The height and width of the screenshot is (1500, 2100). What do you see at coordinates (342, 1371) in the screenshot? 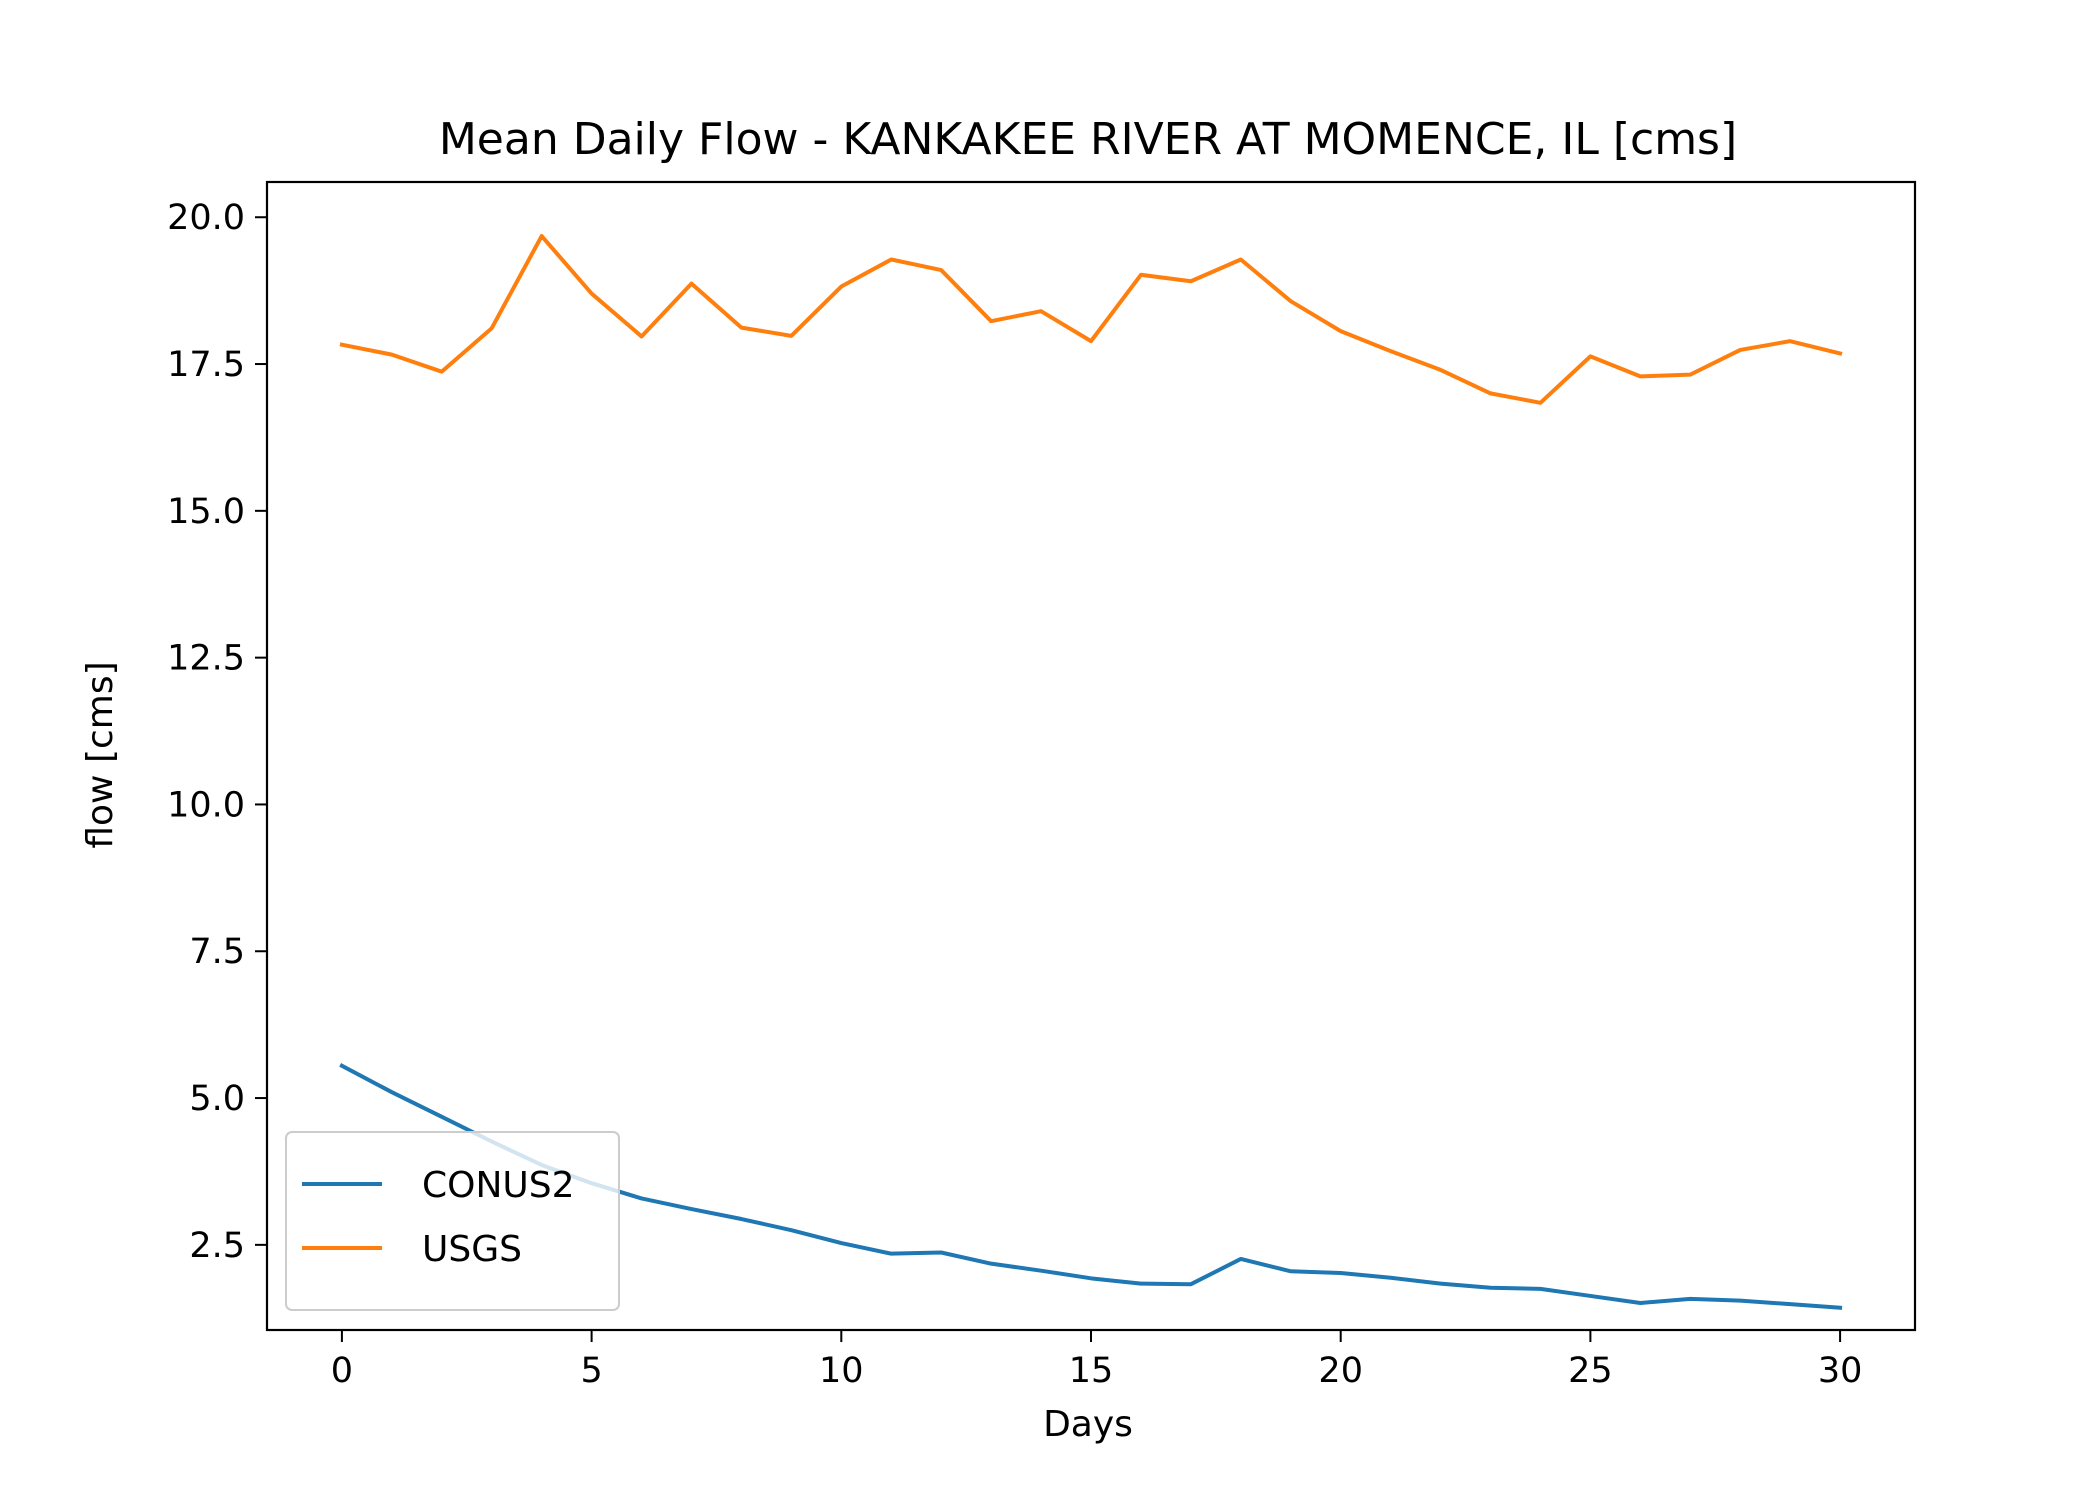
I see `x-tick-label: 0` at bounding box center [342, 1371].